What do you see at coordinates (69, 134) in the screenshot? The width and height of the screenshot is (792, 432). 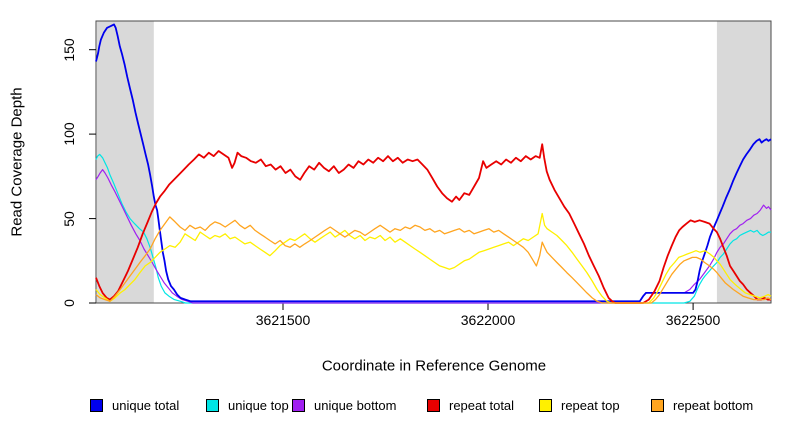 I see `y-tick-label: 100` at bounding box center [69, 134].